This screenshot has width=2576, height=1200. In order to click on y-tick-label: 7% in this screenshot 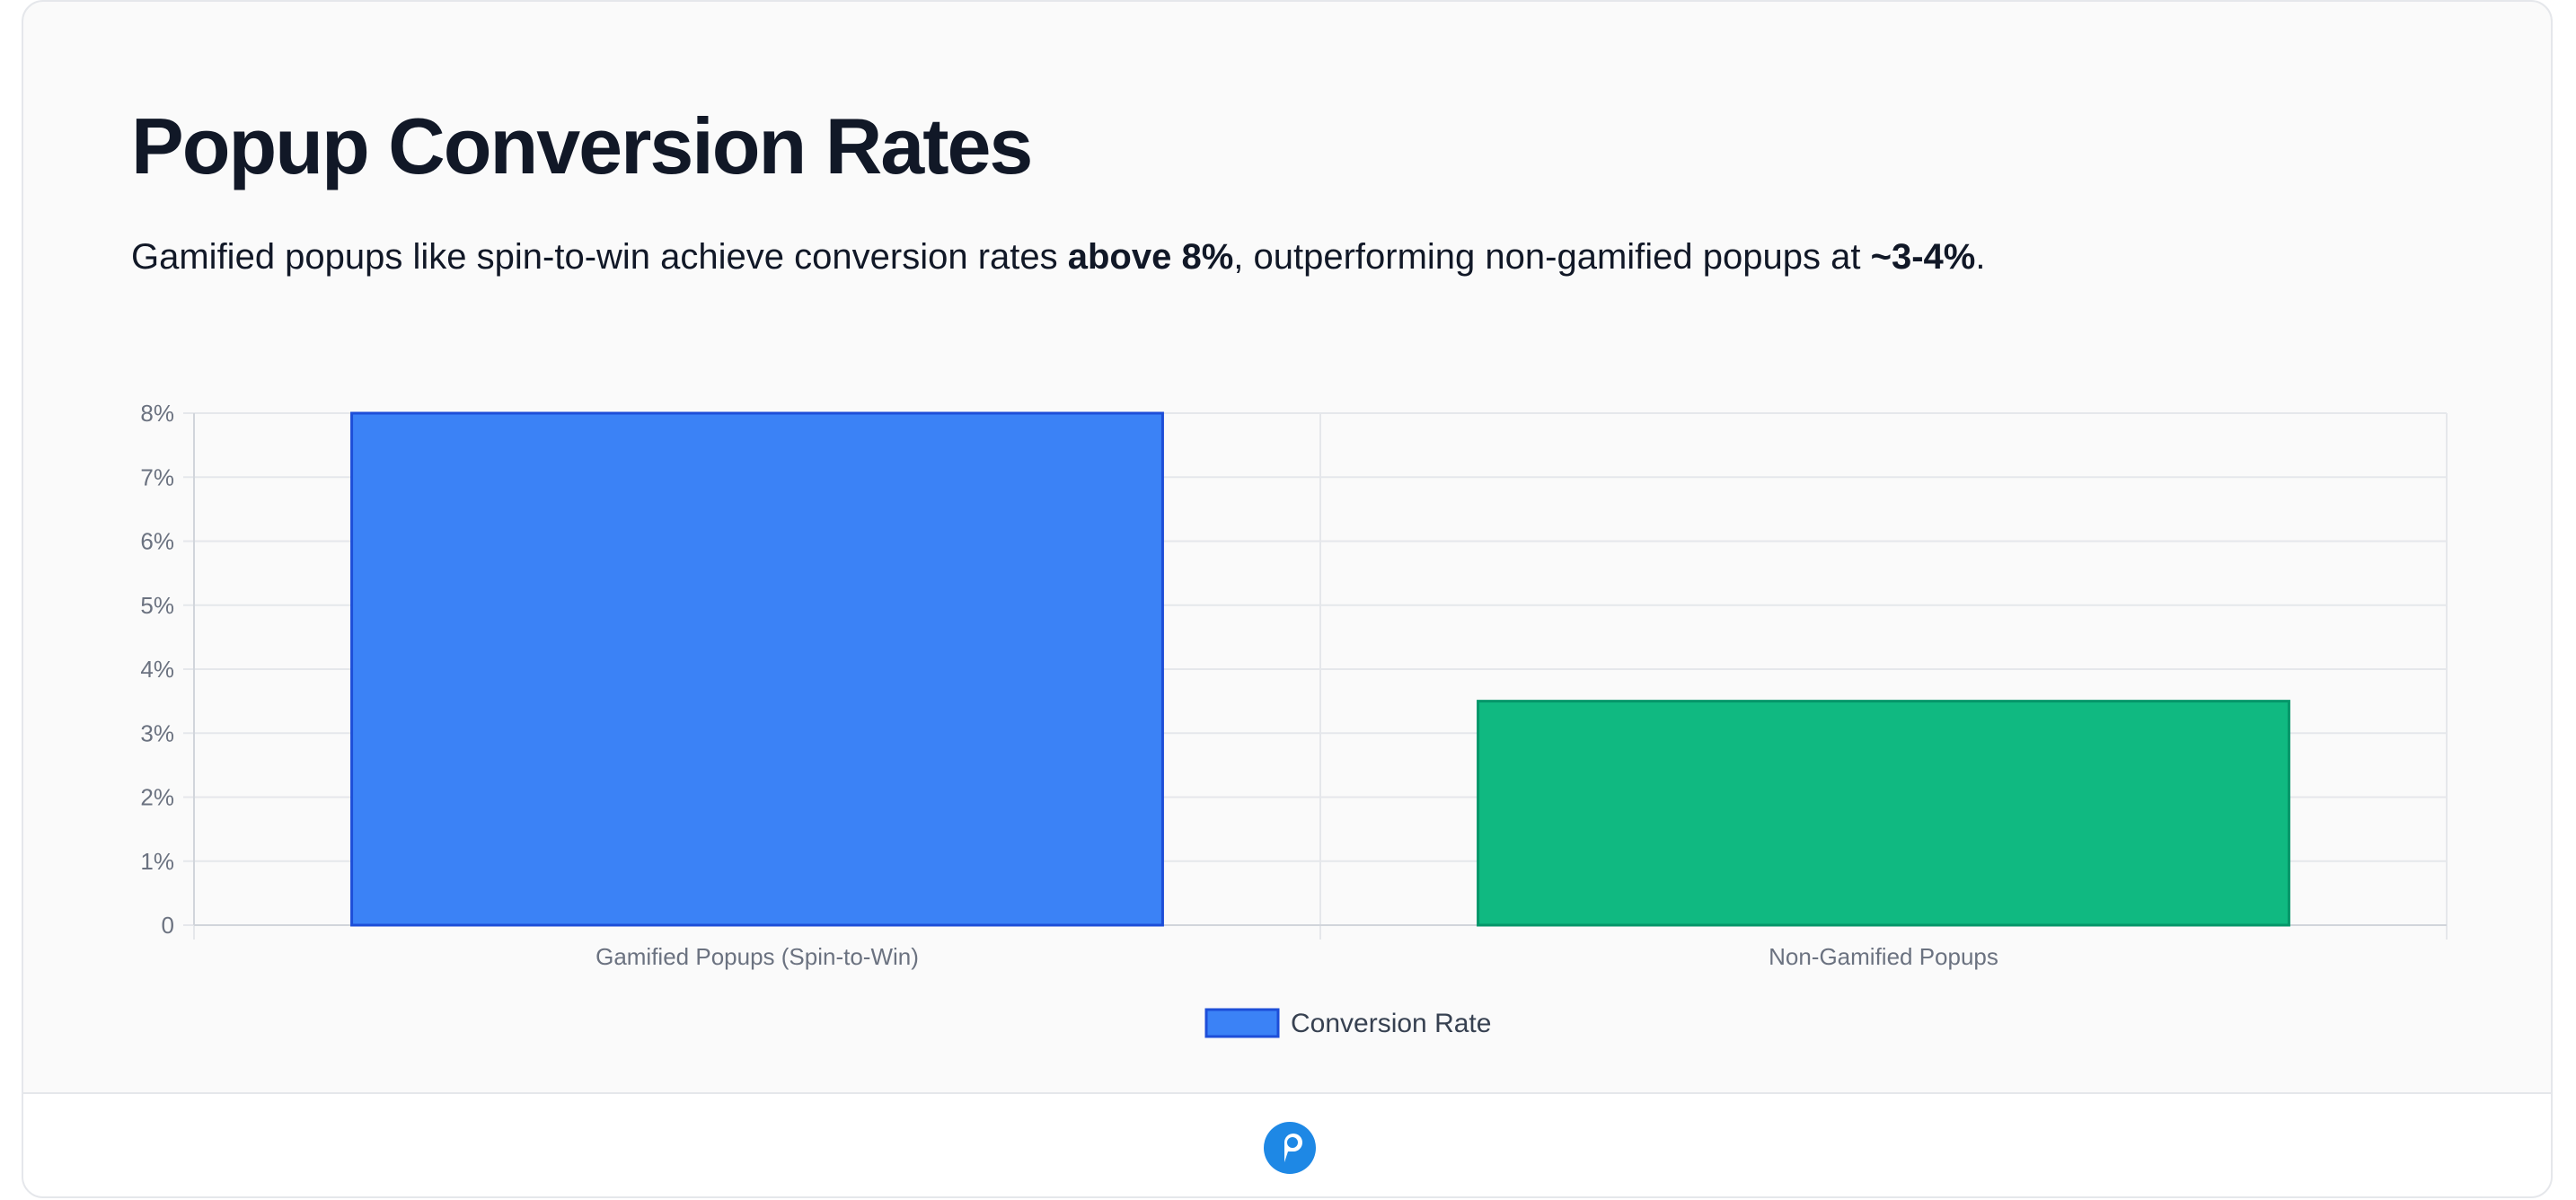, I will do `click(157, 476)`.